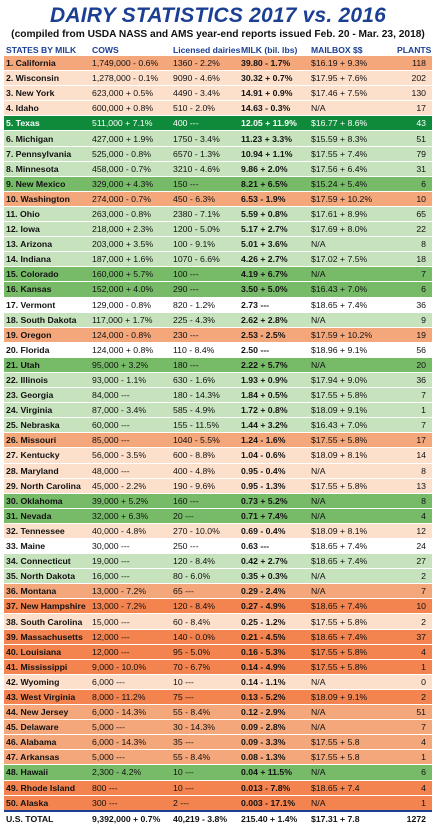 This screenshot has width=436, height=827. Describe the element at coordinates (47, 516) in the screenshot. I see `state-cell: 31. Nevada` at that location.